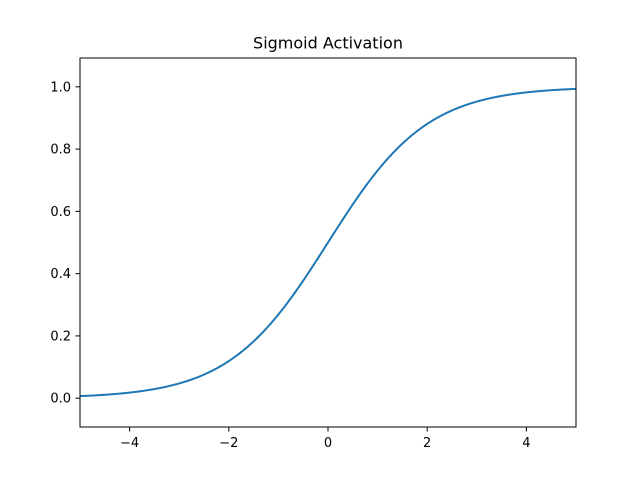 Image resolution: width=640 pixels, height=485 pixels. Describe the element at coordinates (526, 443) in the screenshot. I see `x-tick-label: 4` at that location.